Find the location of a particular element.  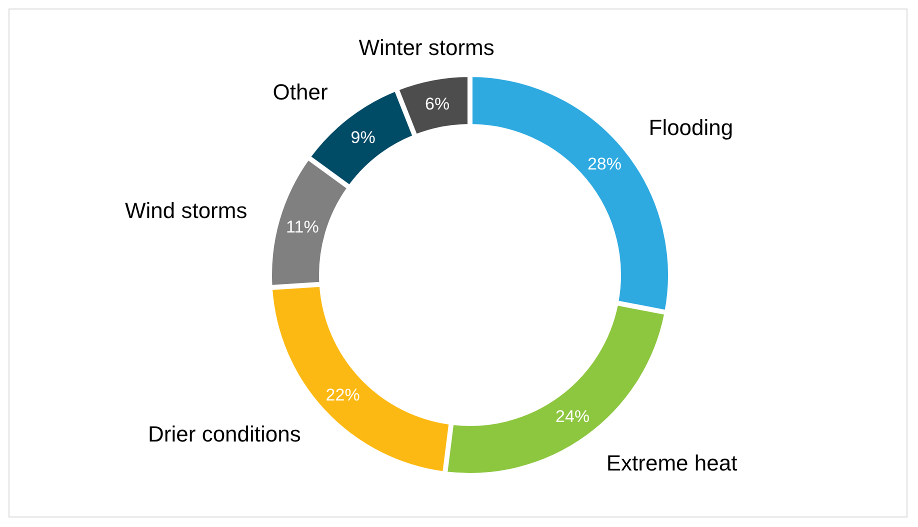

data-label: 9% is located at coordinates (363, 138).